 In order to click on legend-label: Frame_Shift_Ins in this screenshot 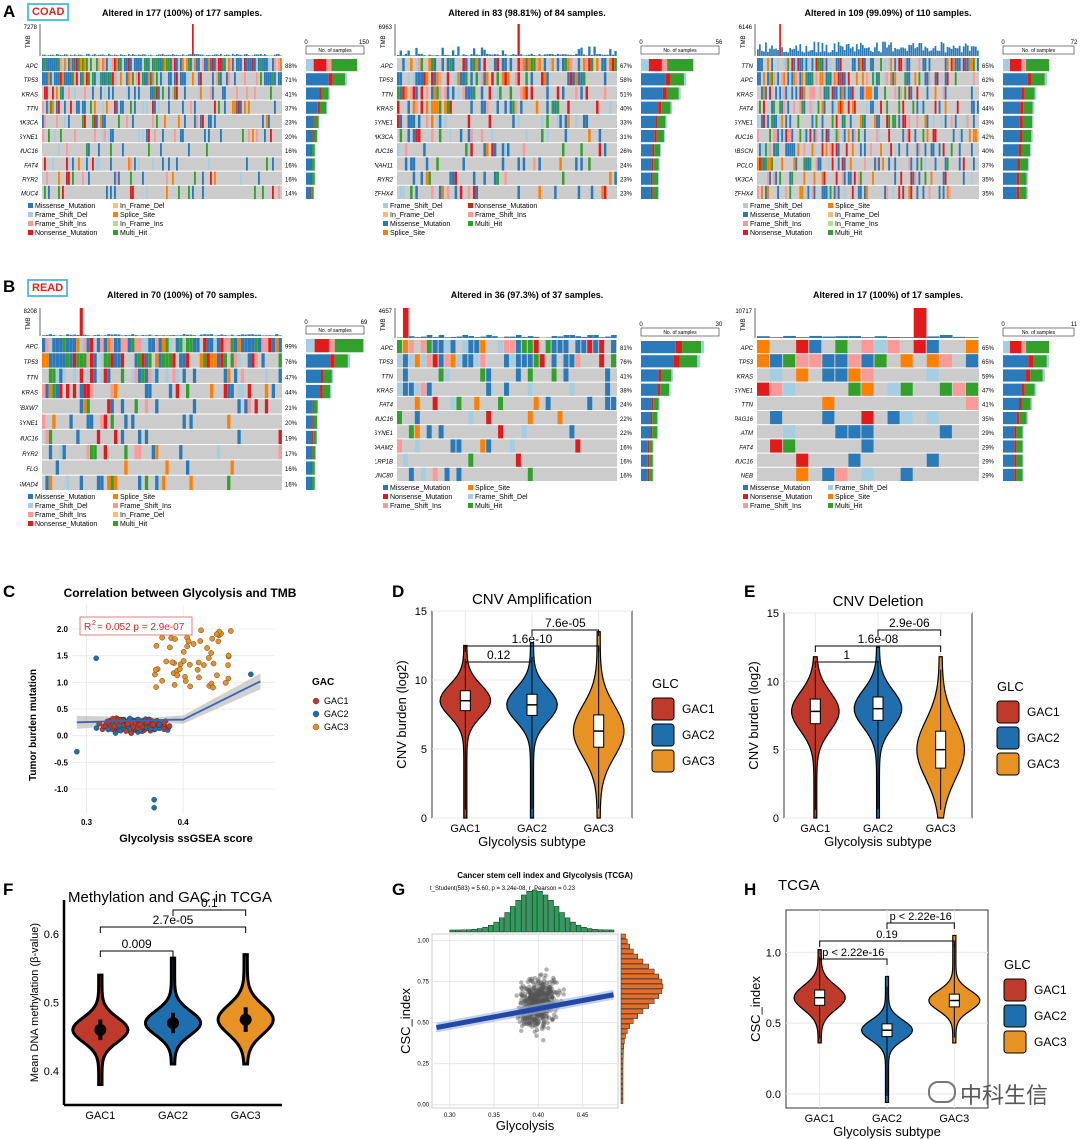, I will do `click(501, 215)`.